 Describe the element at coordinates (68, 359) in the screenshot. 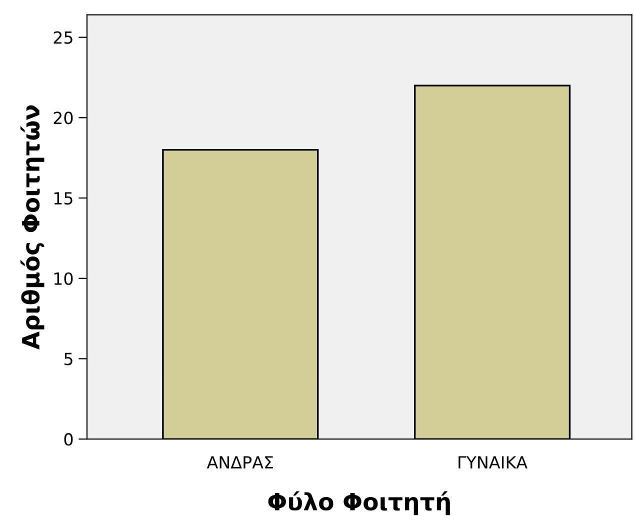

I see `y-tick-label: 5` at that location.